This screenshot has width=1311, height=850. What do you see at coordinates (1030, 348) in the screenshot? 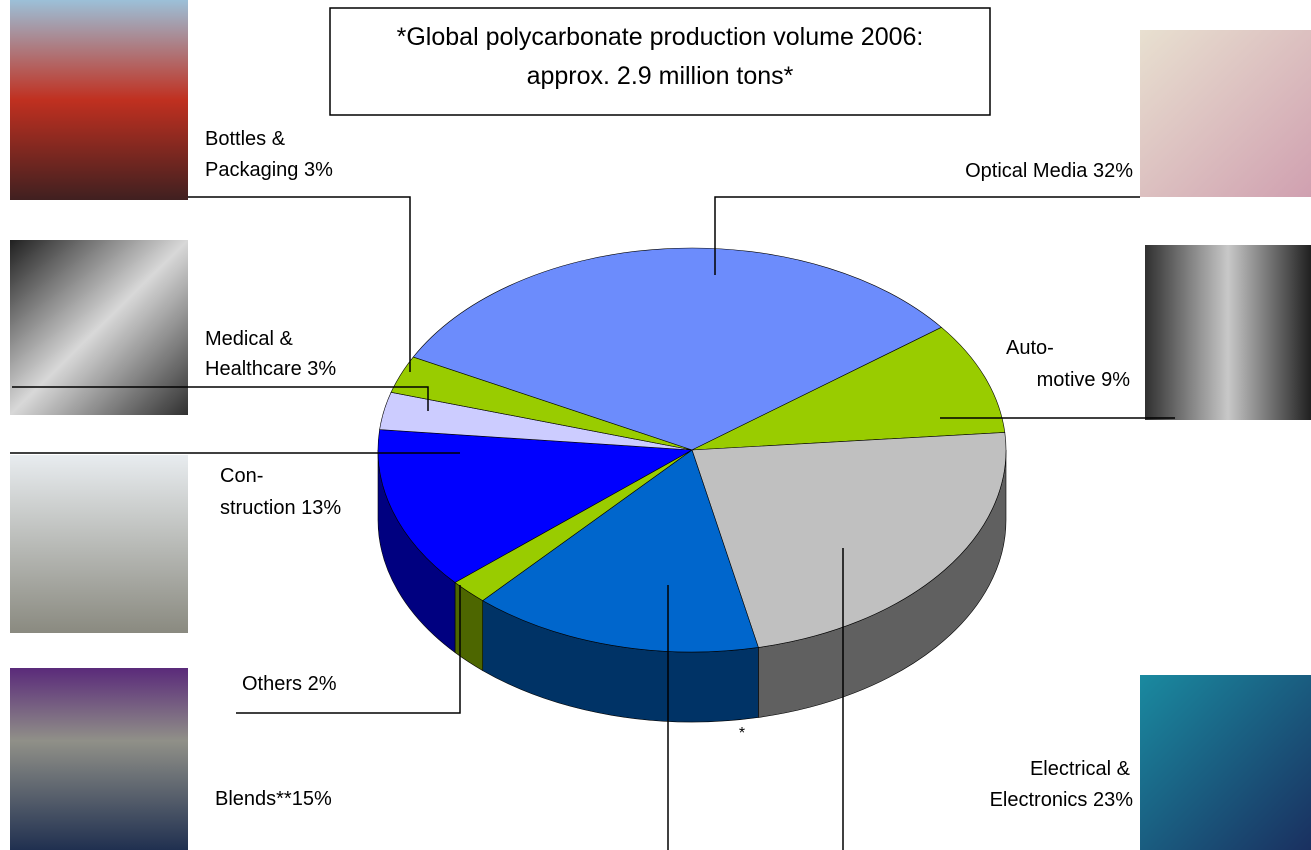
I see `slice-label: Auto-` at bounding box center [1030, 348].